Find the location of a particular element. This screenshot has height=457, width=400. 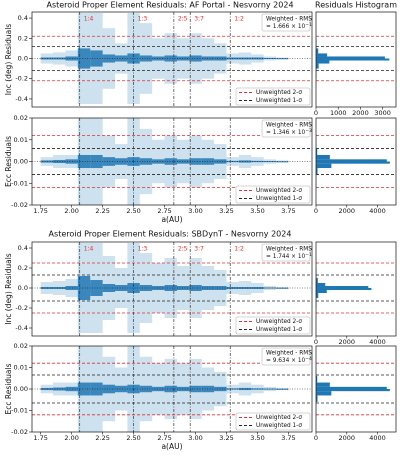

x-tick-label: 3.50 is located at coordinates (257, 438).